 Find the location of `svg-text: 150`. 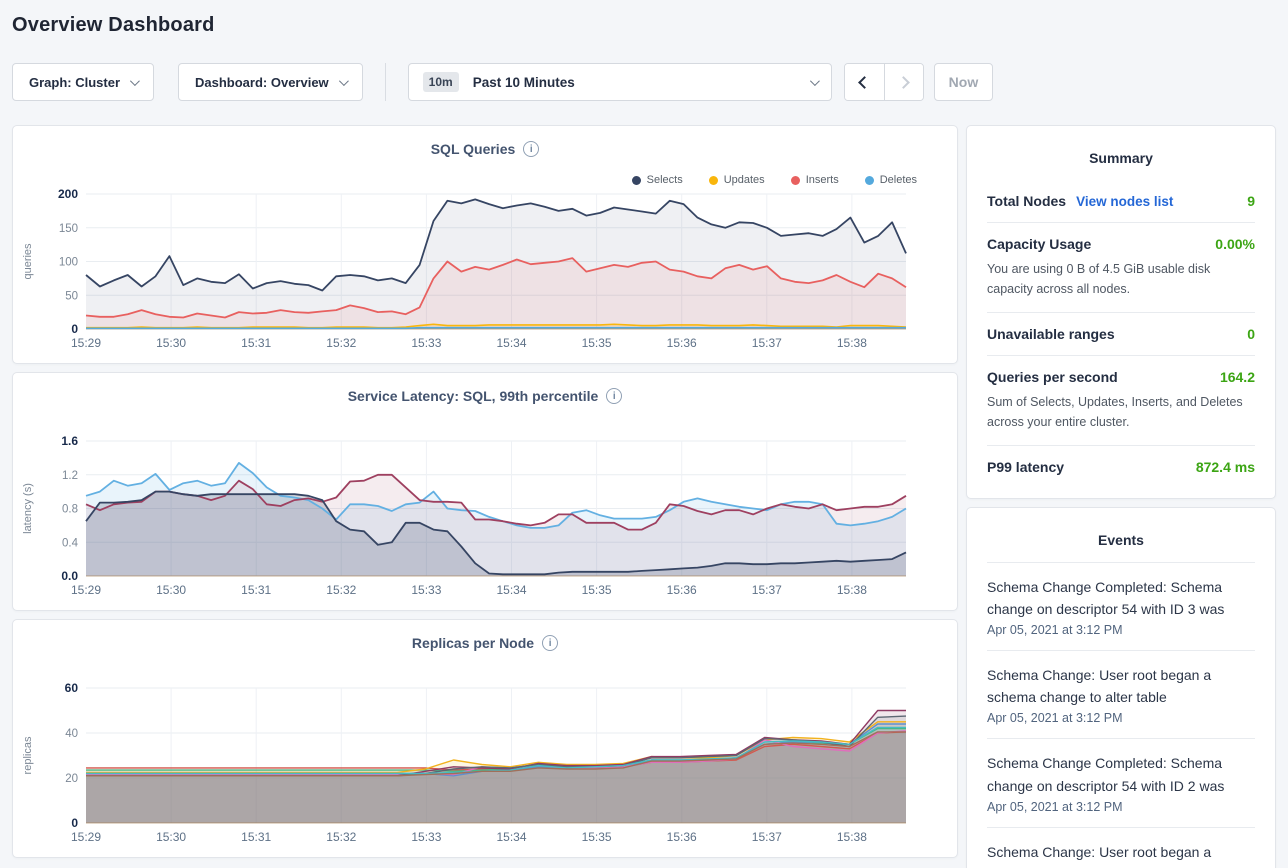

svg-text: 150 is located at coordinates (68, 229).